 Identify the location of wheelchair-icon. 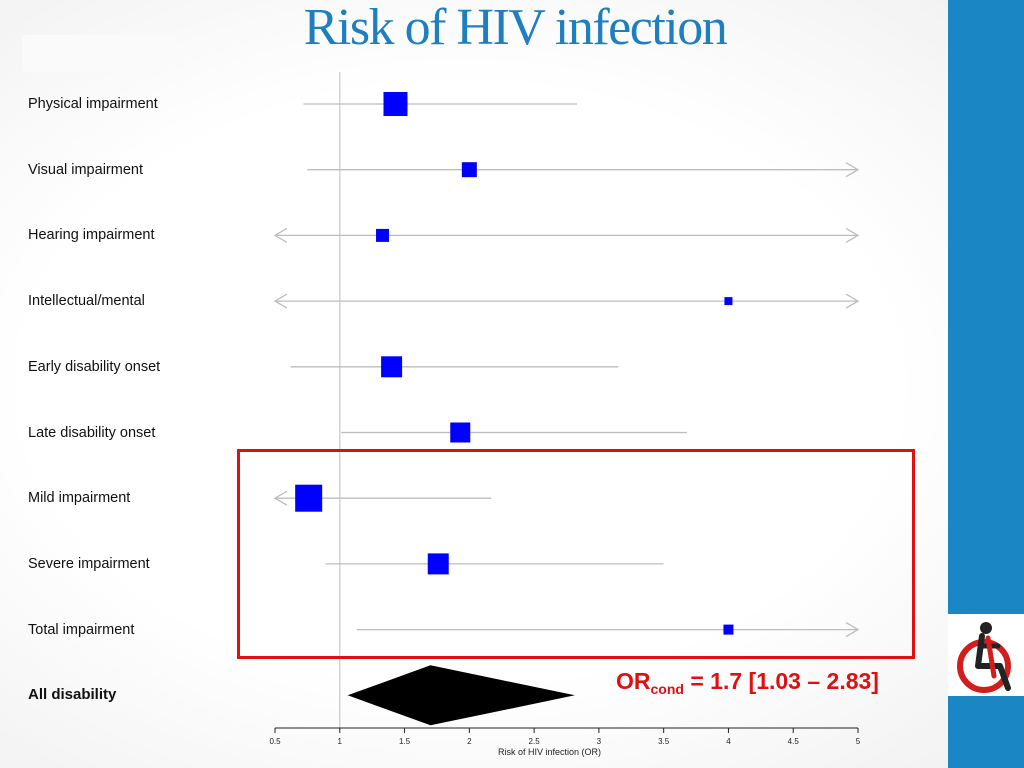
(984, 657).